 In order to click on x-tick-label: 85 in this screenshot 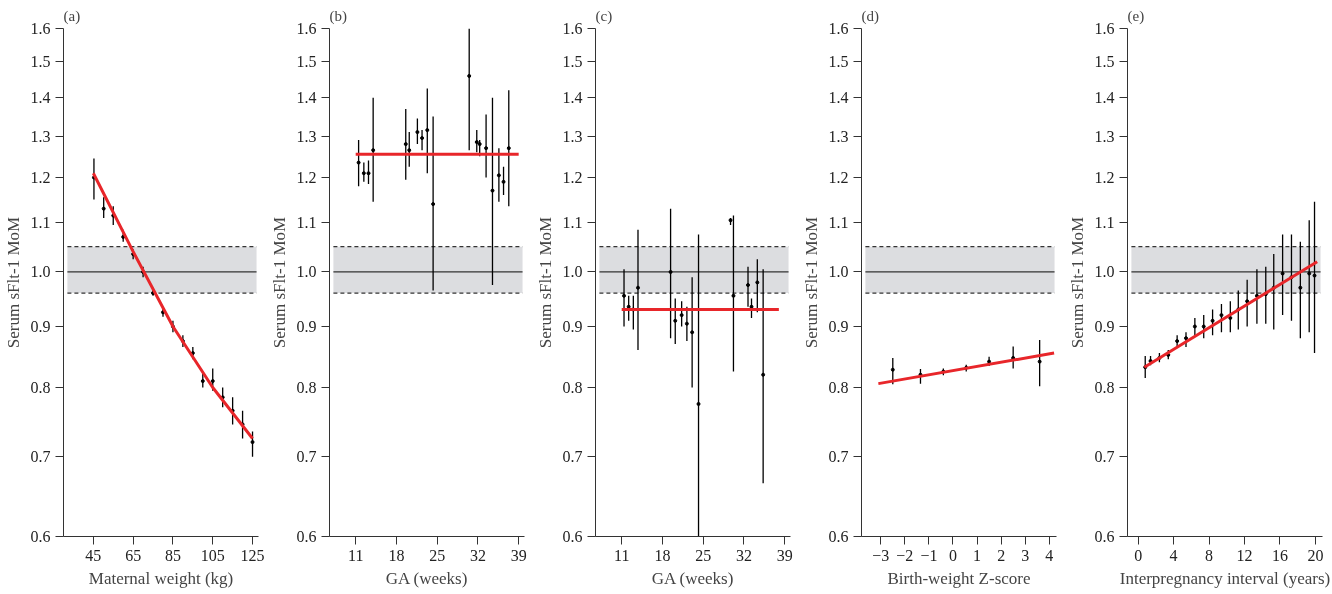, I will do `click(172, 555)`.